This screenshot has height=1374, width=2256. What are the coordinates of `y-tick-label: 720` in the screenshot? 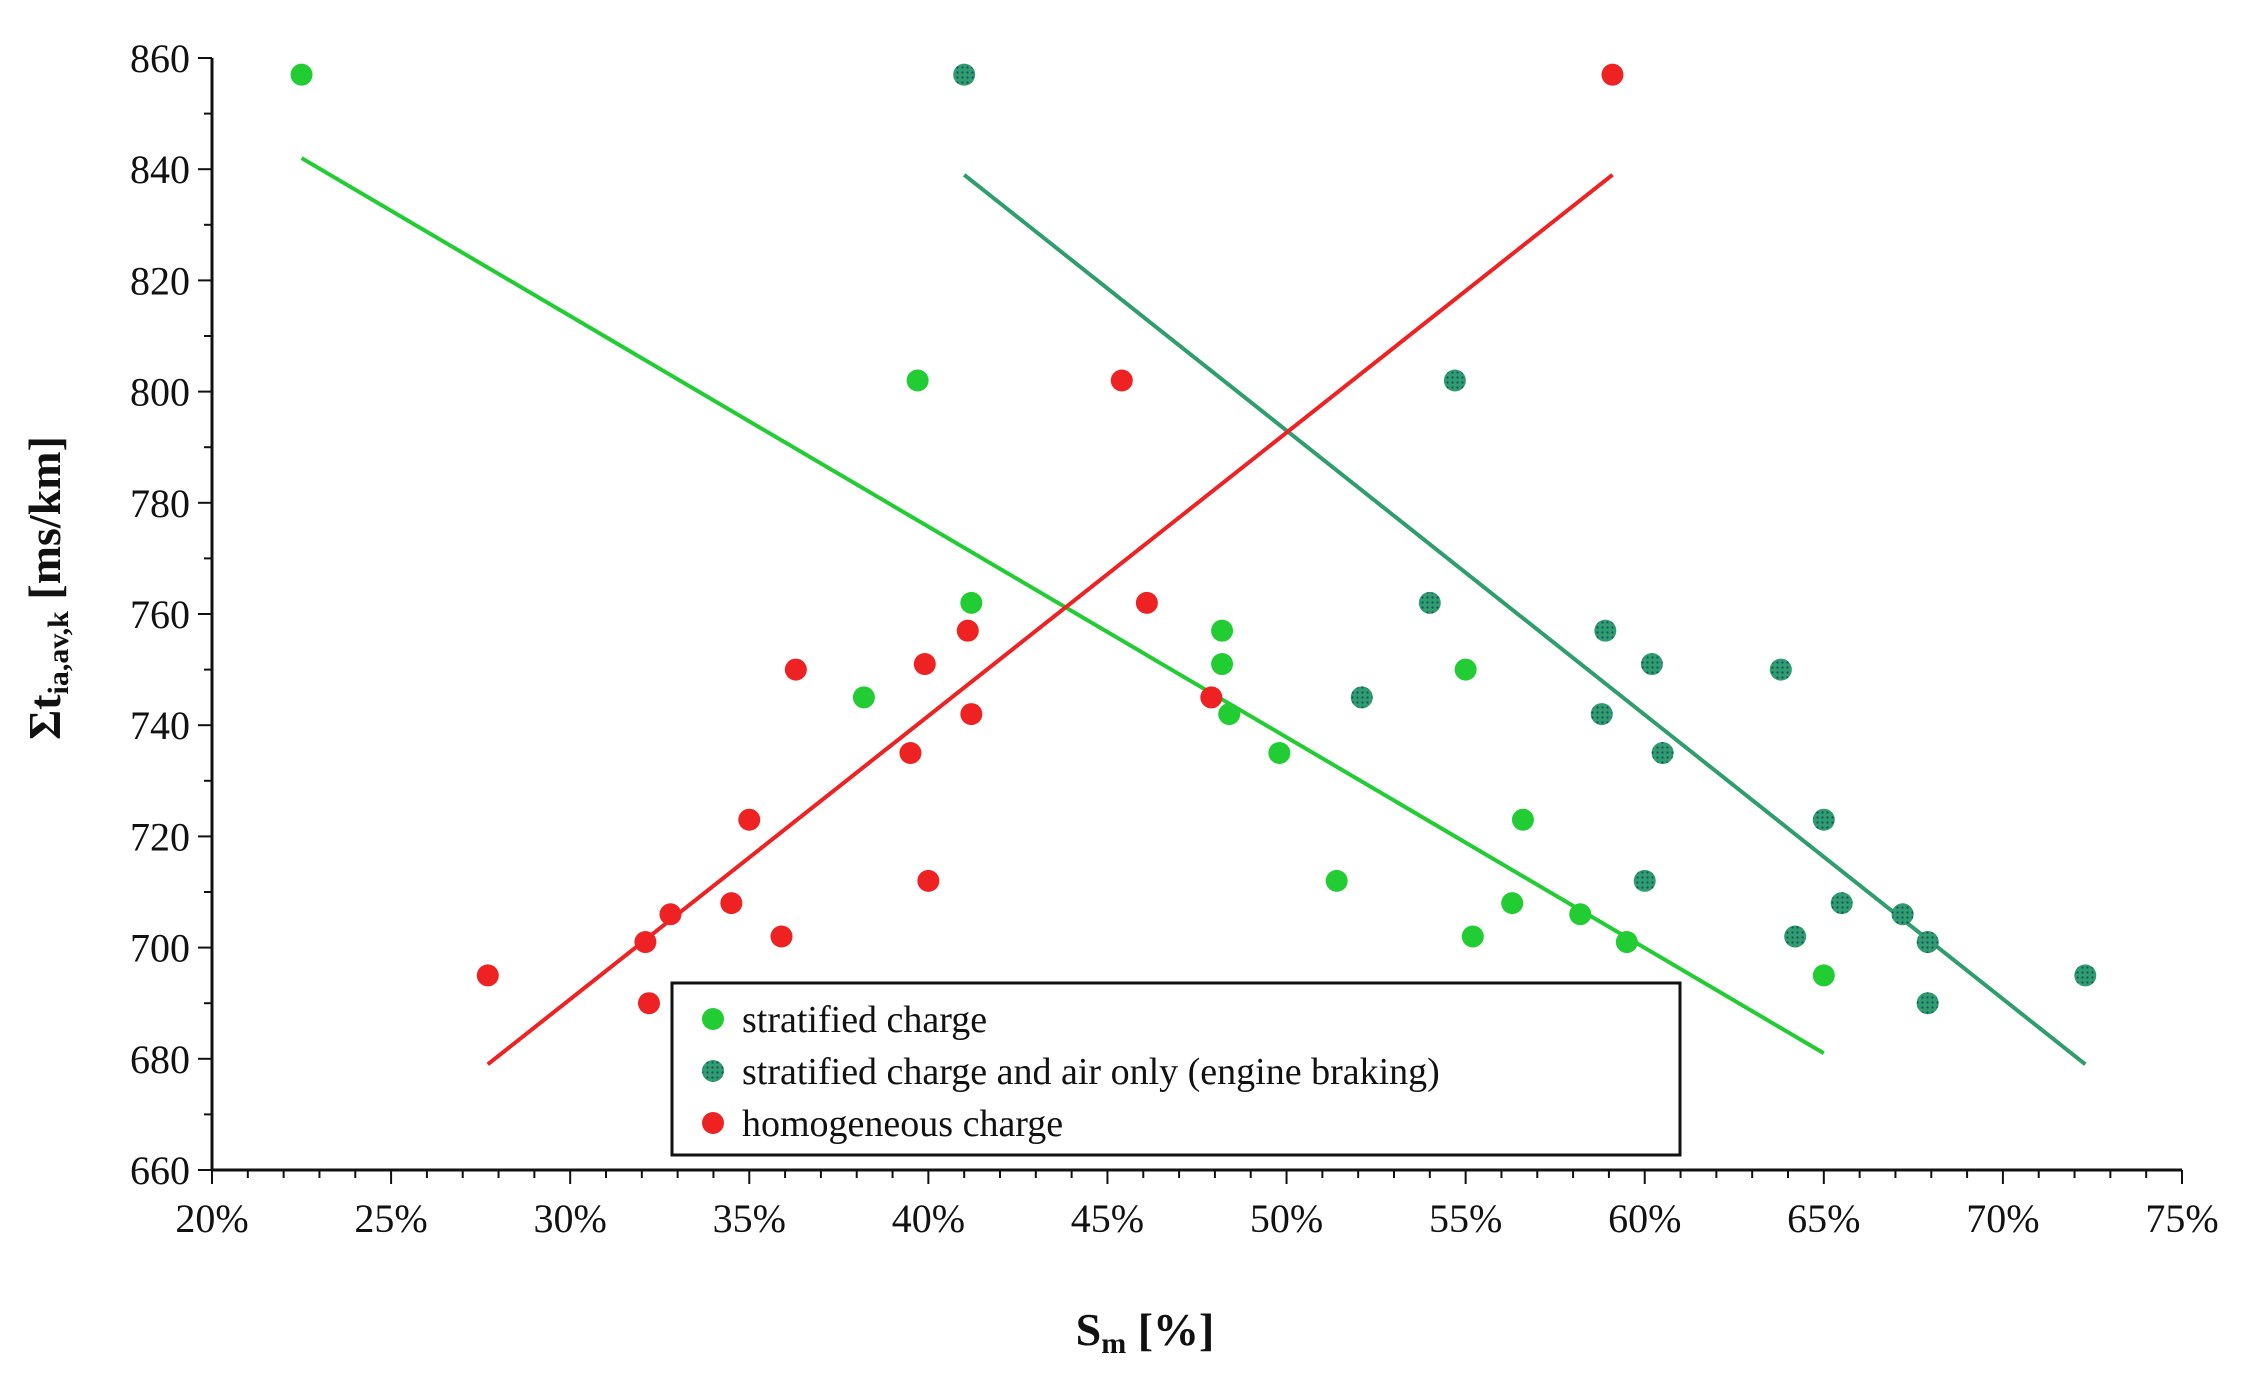 It's located at (160, 836).